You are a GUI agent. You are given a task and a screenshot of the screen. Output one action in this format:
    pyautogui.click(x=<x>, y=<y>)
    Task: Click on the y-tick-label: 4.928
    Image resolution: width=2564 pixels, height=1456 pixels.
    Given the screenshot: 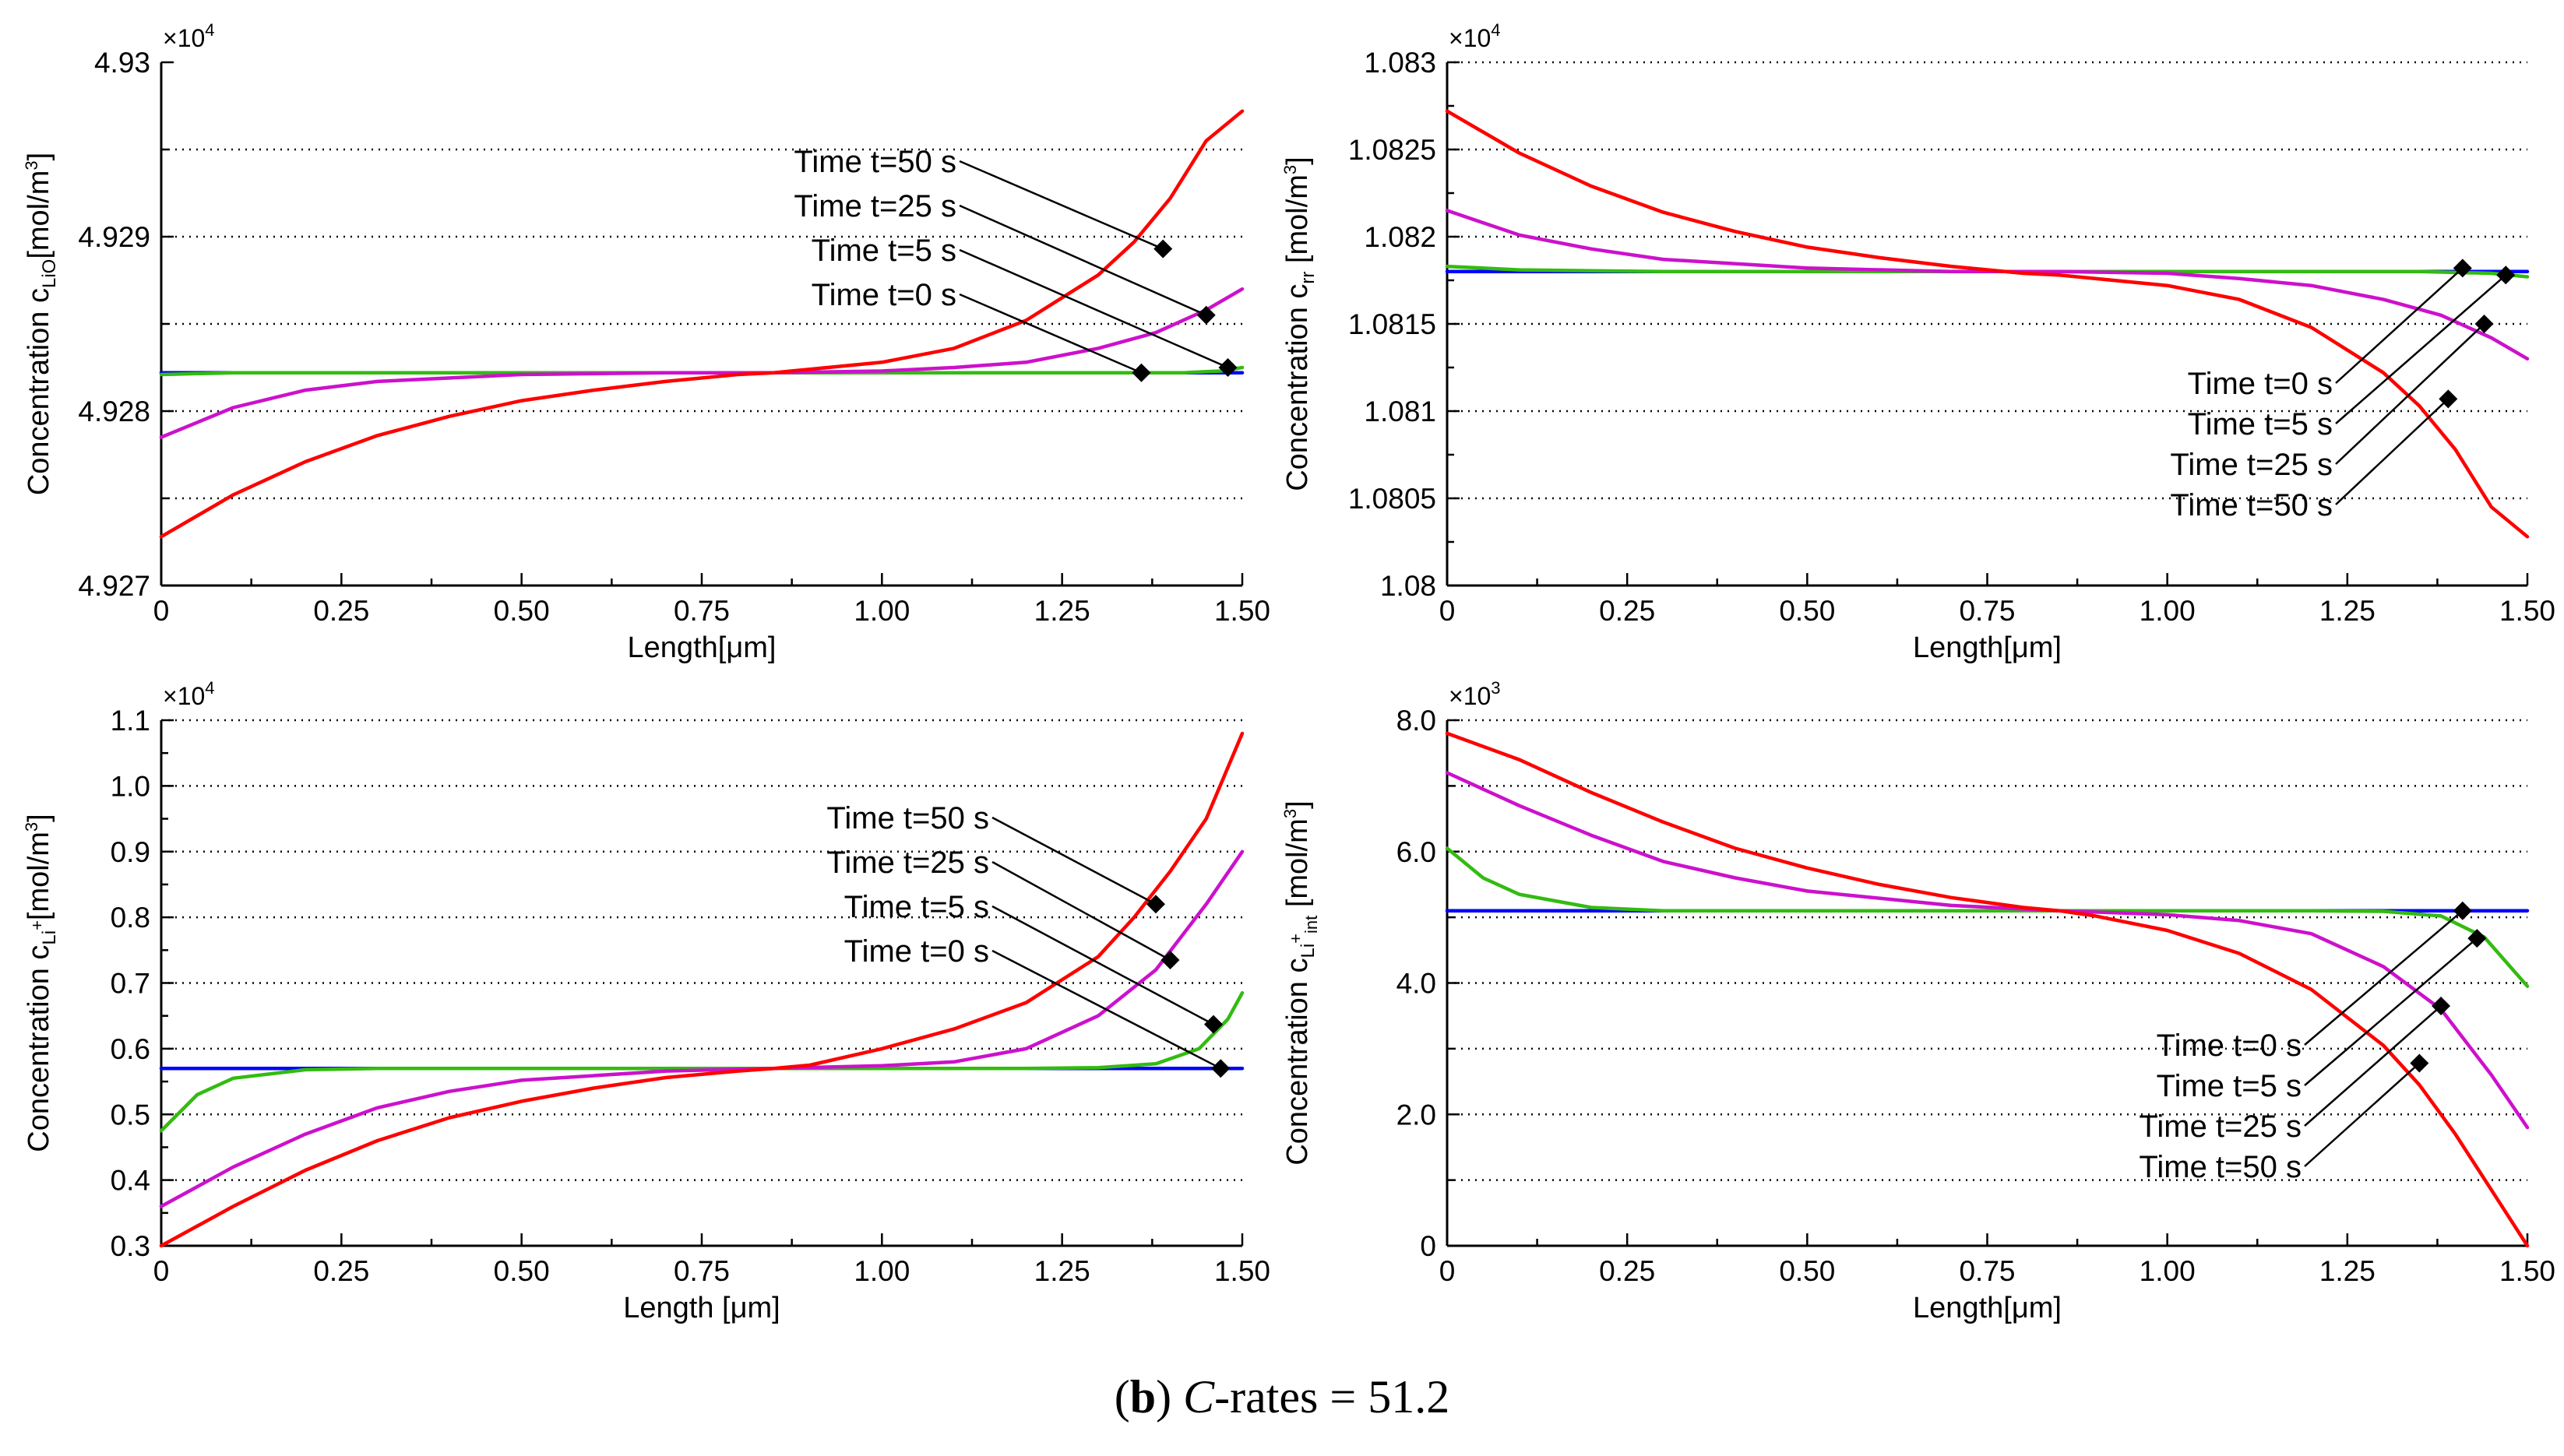 What is the action you would take?
    pyautogui.click(x=114, y=411)
    